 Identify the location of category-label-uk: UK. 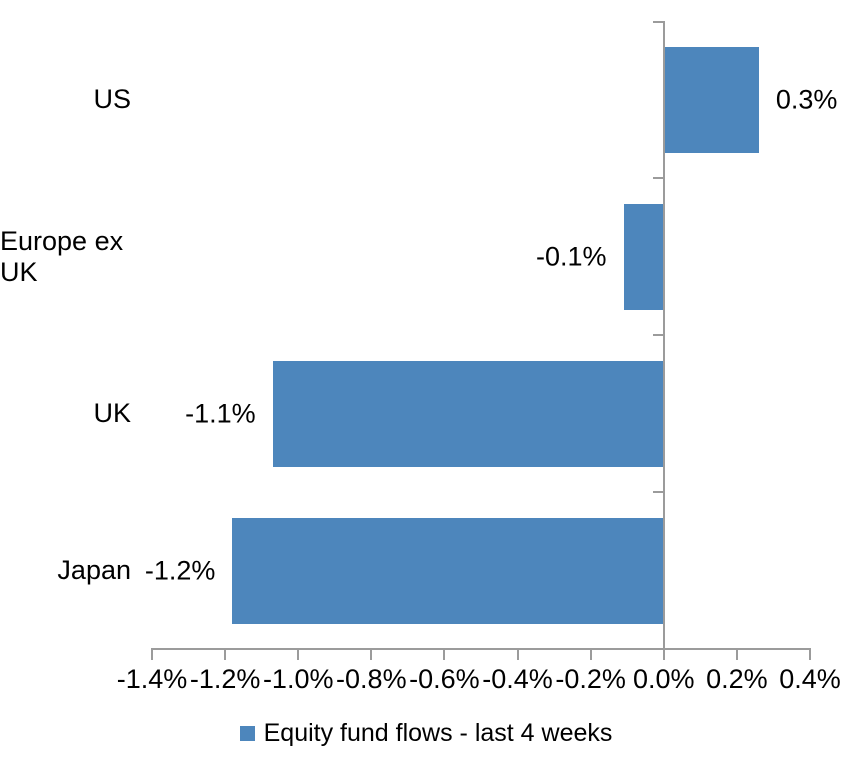
(112, 413).